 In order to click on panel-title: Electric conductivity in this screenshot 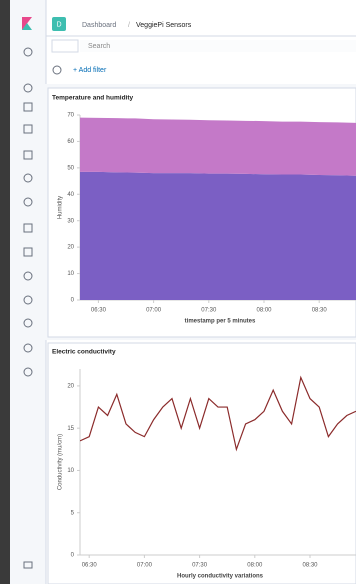, I will do `click(84, 352)`.